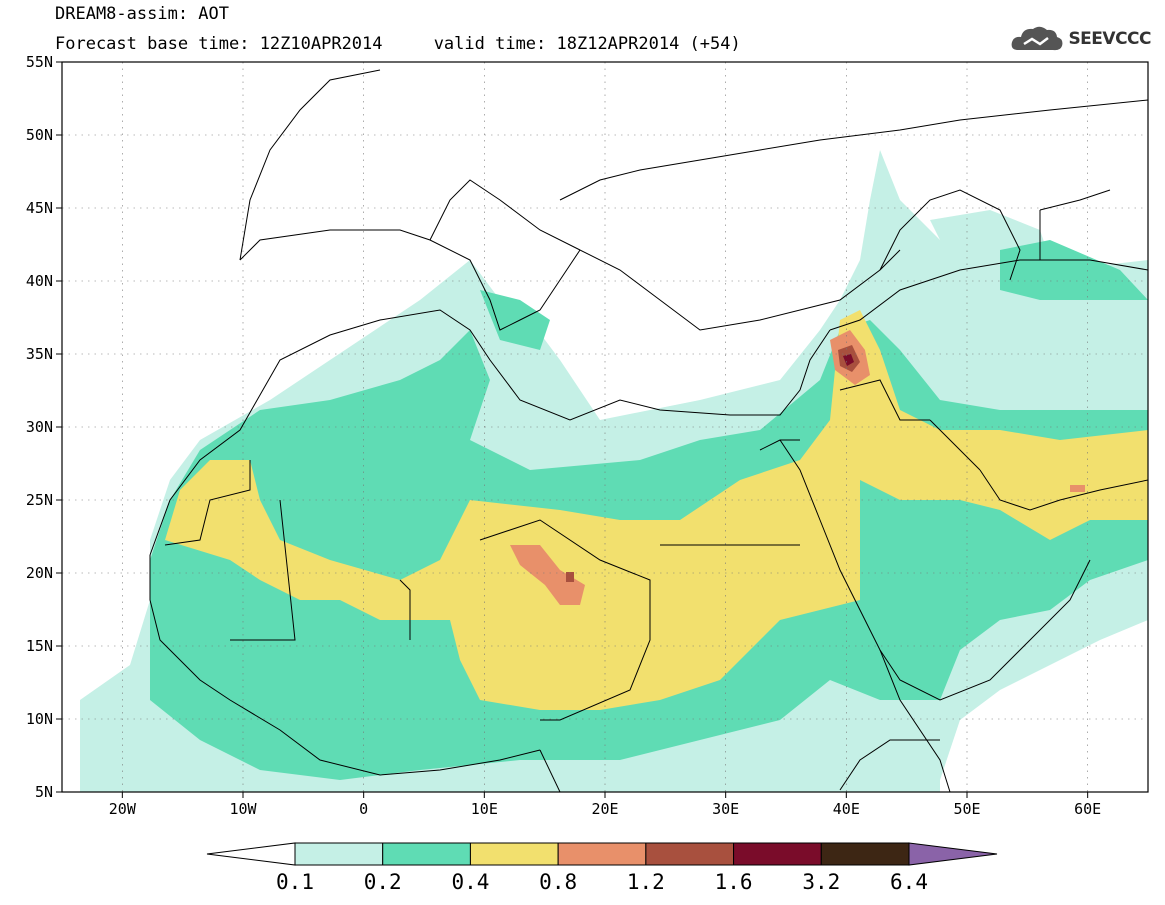 This screenshot has width=1165, height=905. Describe the element at coordinates (1087, 809) in the screenshot. I see `lon-tick-label: 60E` at that location.